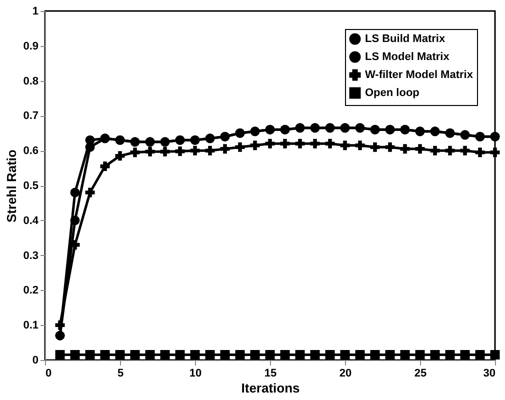  Describe the element at coordinates (30, 81) in the screenshot. I see `y-tick-label: 0.8` at that location.